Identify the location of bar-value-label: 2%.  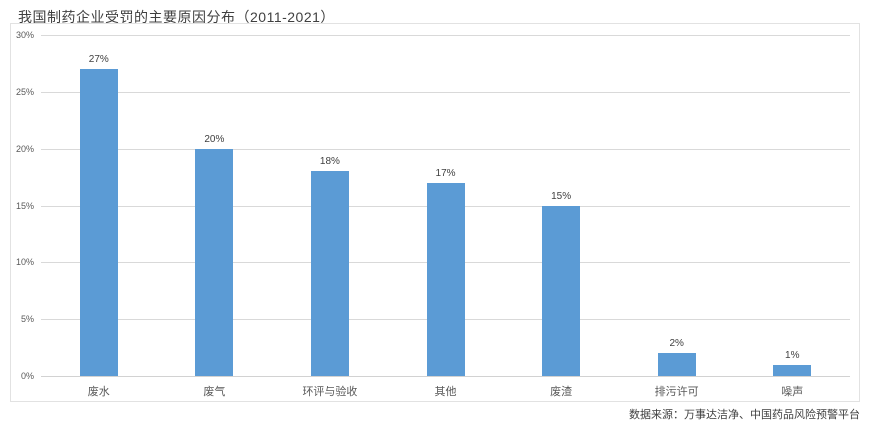
(676, 344).